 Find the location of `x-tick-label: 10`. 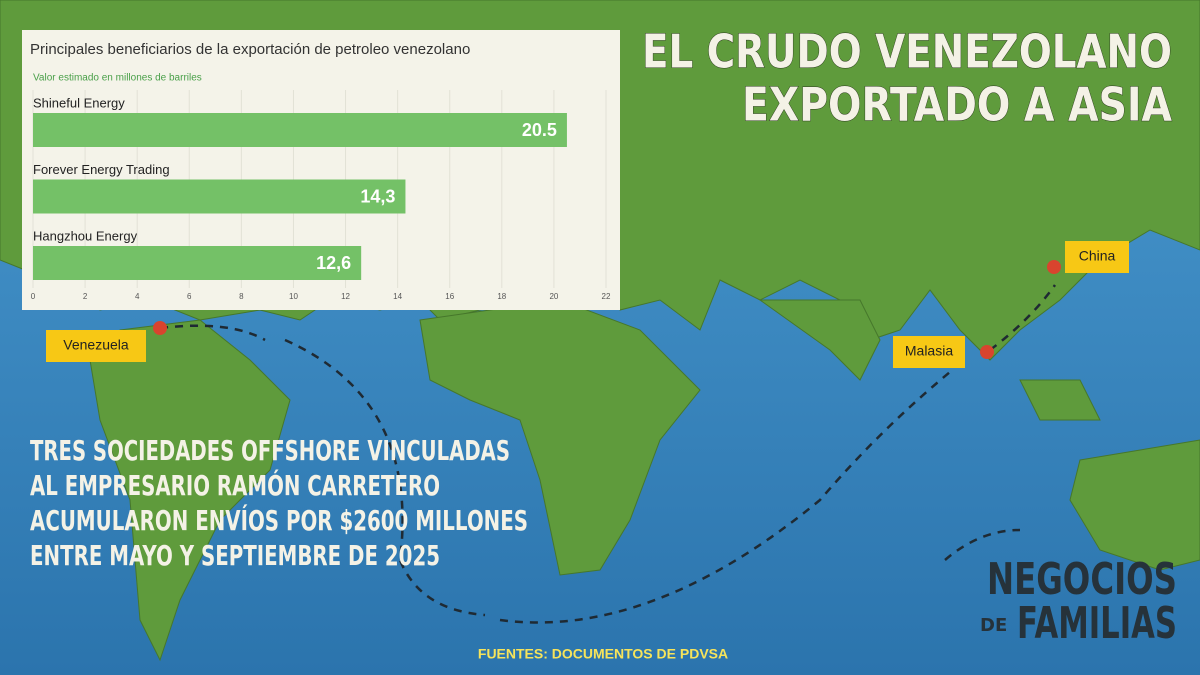

x-tick-label: 10 is located at coordinates (293, 296).